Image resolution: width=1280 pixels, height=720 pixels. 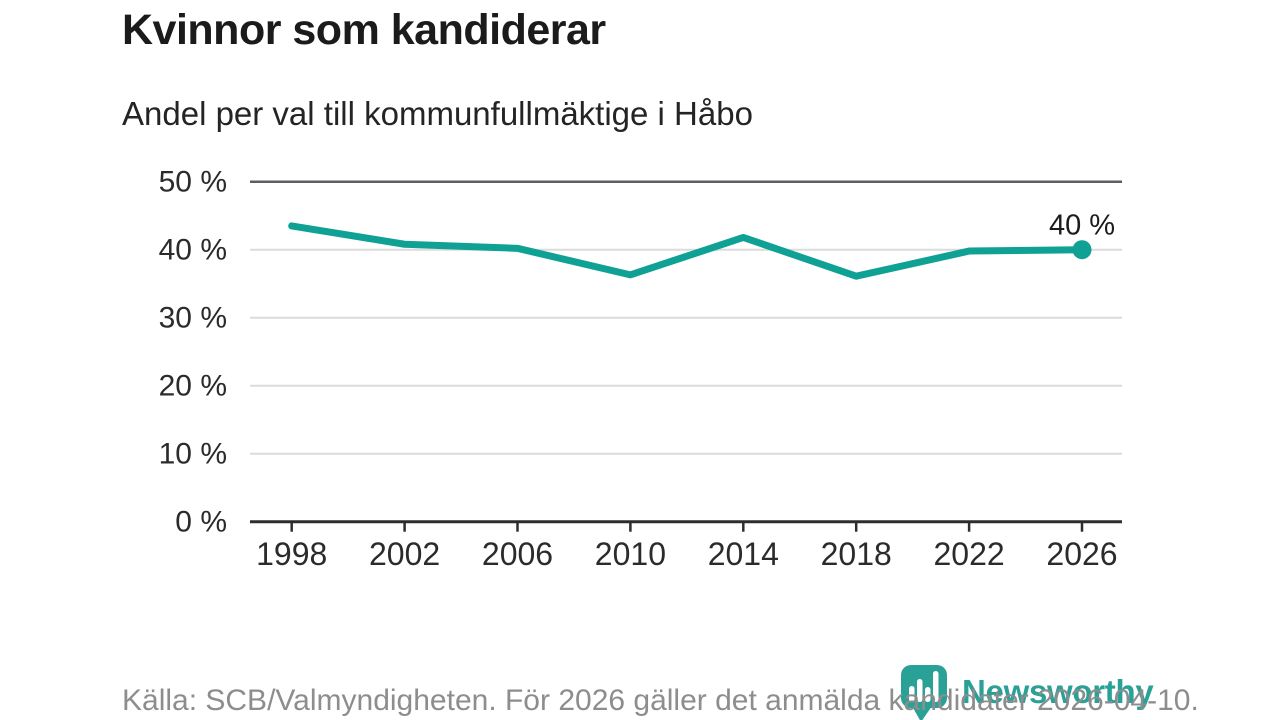 I want to click on x-axis-label: 2006, so click(x=517, y=554).